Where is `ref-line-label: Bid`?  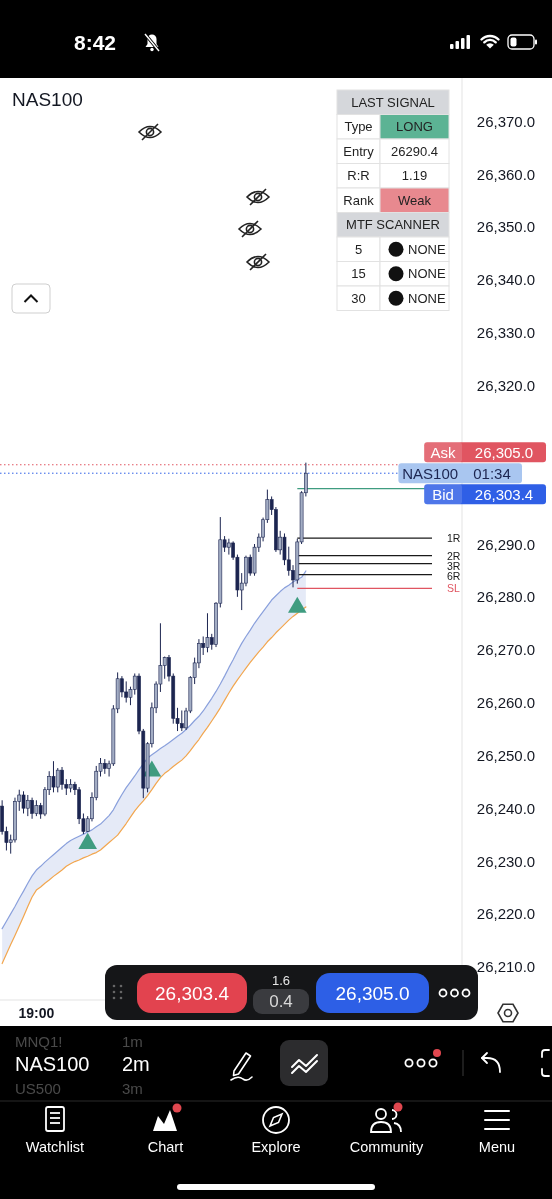
ref-line-label: Bid is located at coordinates (443, 494).